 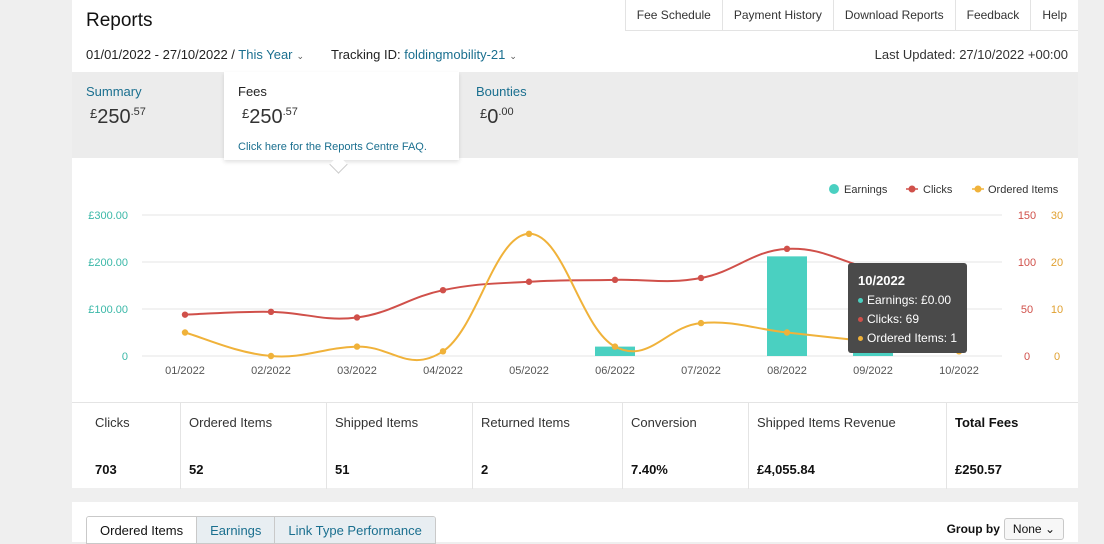 What do you see at coordinates (847, 446) in the screenshot?
I see `metric-shipped-revenue: Shipped Items Revenue £4,055.84` at bounding box center [847, 446].